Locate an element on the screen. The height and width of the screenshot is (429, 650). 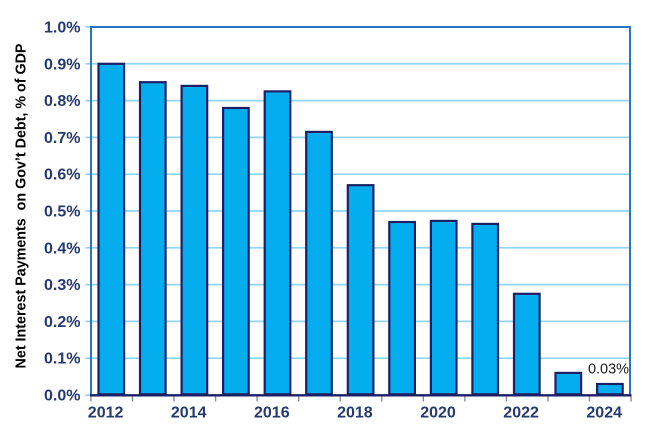
svg-text: 0.3% is located at coordinates (62, 285).